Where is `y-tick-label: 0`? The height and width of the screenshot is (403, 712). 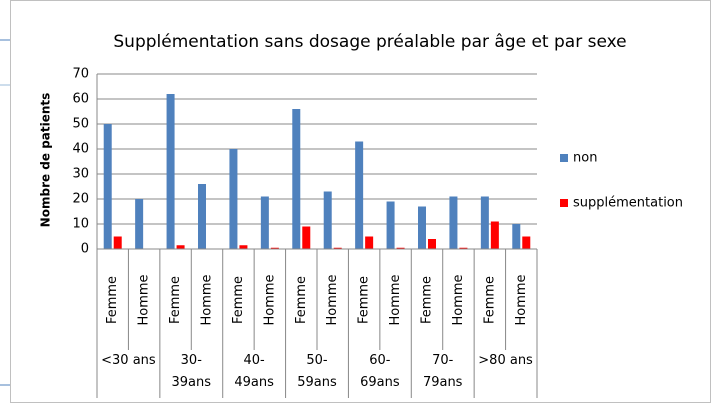
y-tick-label: 0 is located at coordinates (85, 249).